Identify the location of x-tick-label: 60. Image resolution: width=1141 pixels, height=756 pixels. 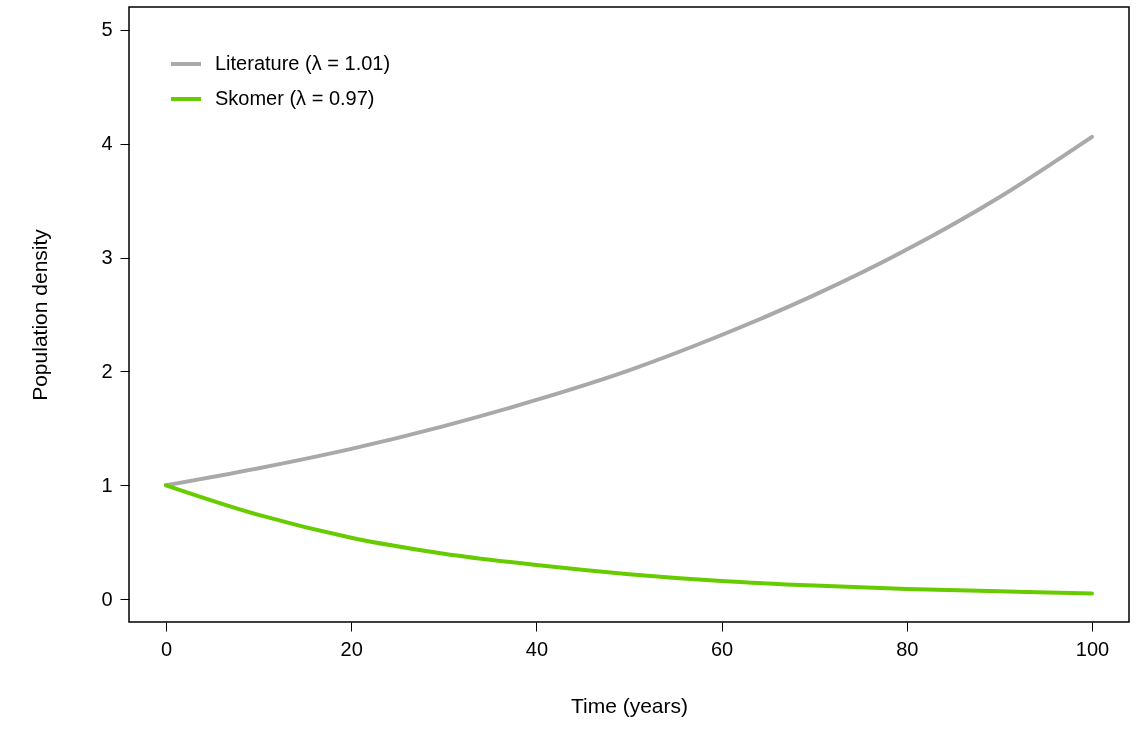
(722, 648).